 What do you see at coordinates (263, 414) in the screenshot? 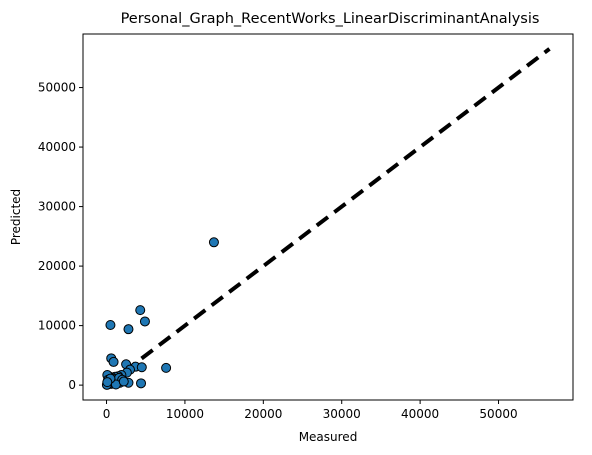
I see `x-tick-label: 20000` at bounding box center [263, 414].